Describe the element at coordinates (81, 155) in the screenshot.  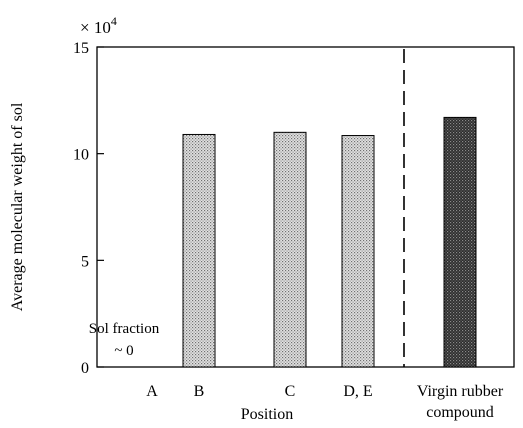
I see `y-tick-label: 10` at that location.